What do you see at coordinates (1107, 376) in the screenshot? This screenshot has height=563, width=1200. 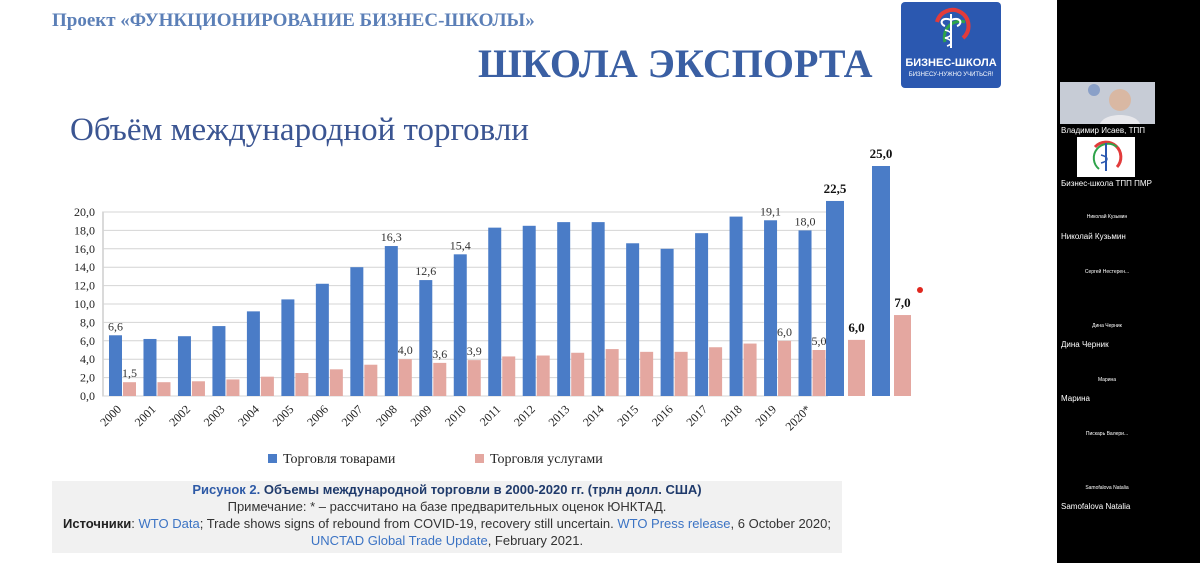 I see `participant-tile-5: Марина` at bounding box center [1107, 376].